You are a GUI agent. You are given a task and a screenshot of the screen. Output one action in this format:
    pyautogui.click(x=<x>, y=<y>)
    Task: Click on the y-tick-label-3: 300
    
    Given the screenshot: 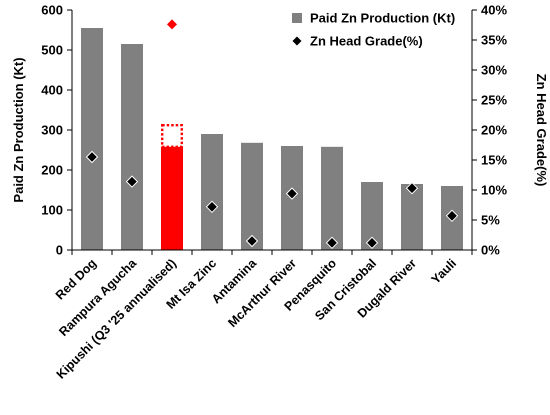 What is the action you would take?
    pyautogui.click(x=52, y=130)
    